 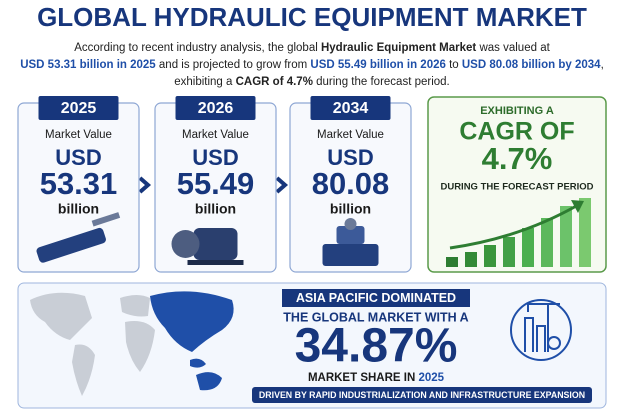 I want to click on region-badge, so click(x=376, y=298).